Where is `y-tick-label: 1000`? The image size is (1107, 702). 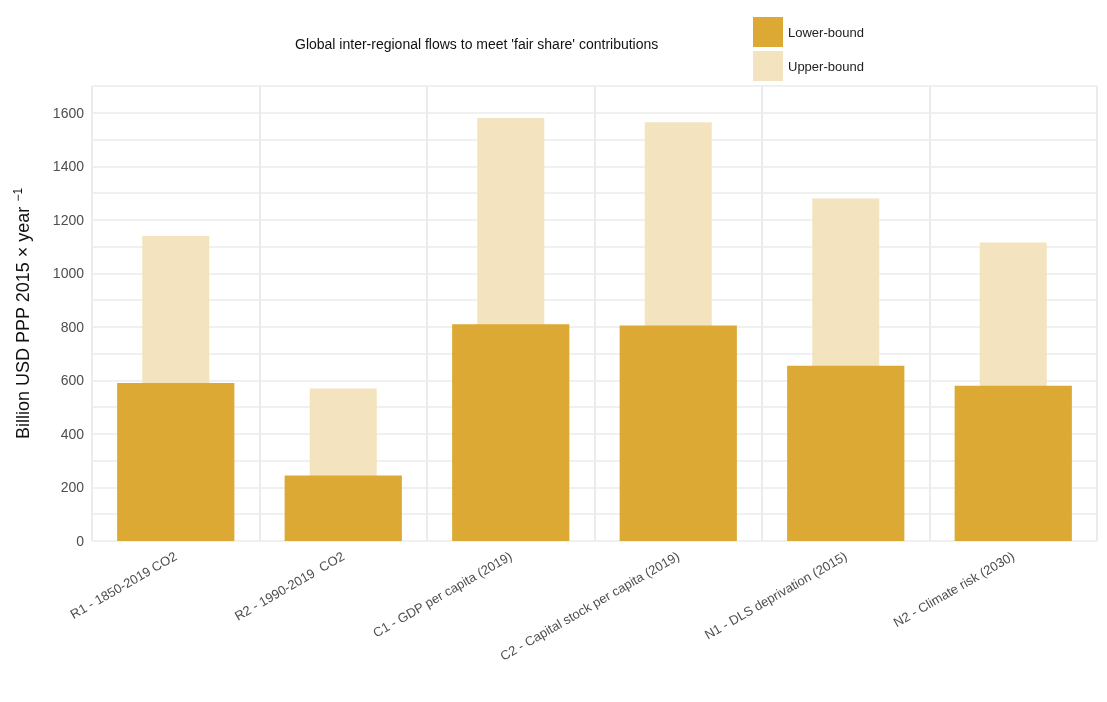 y-tick-label: 1000 is located at coordinates (68, 273).